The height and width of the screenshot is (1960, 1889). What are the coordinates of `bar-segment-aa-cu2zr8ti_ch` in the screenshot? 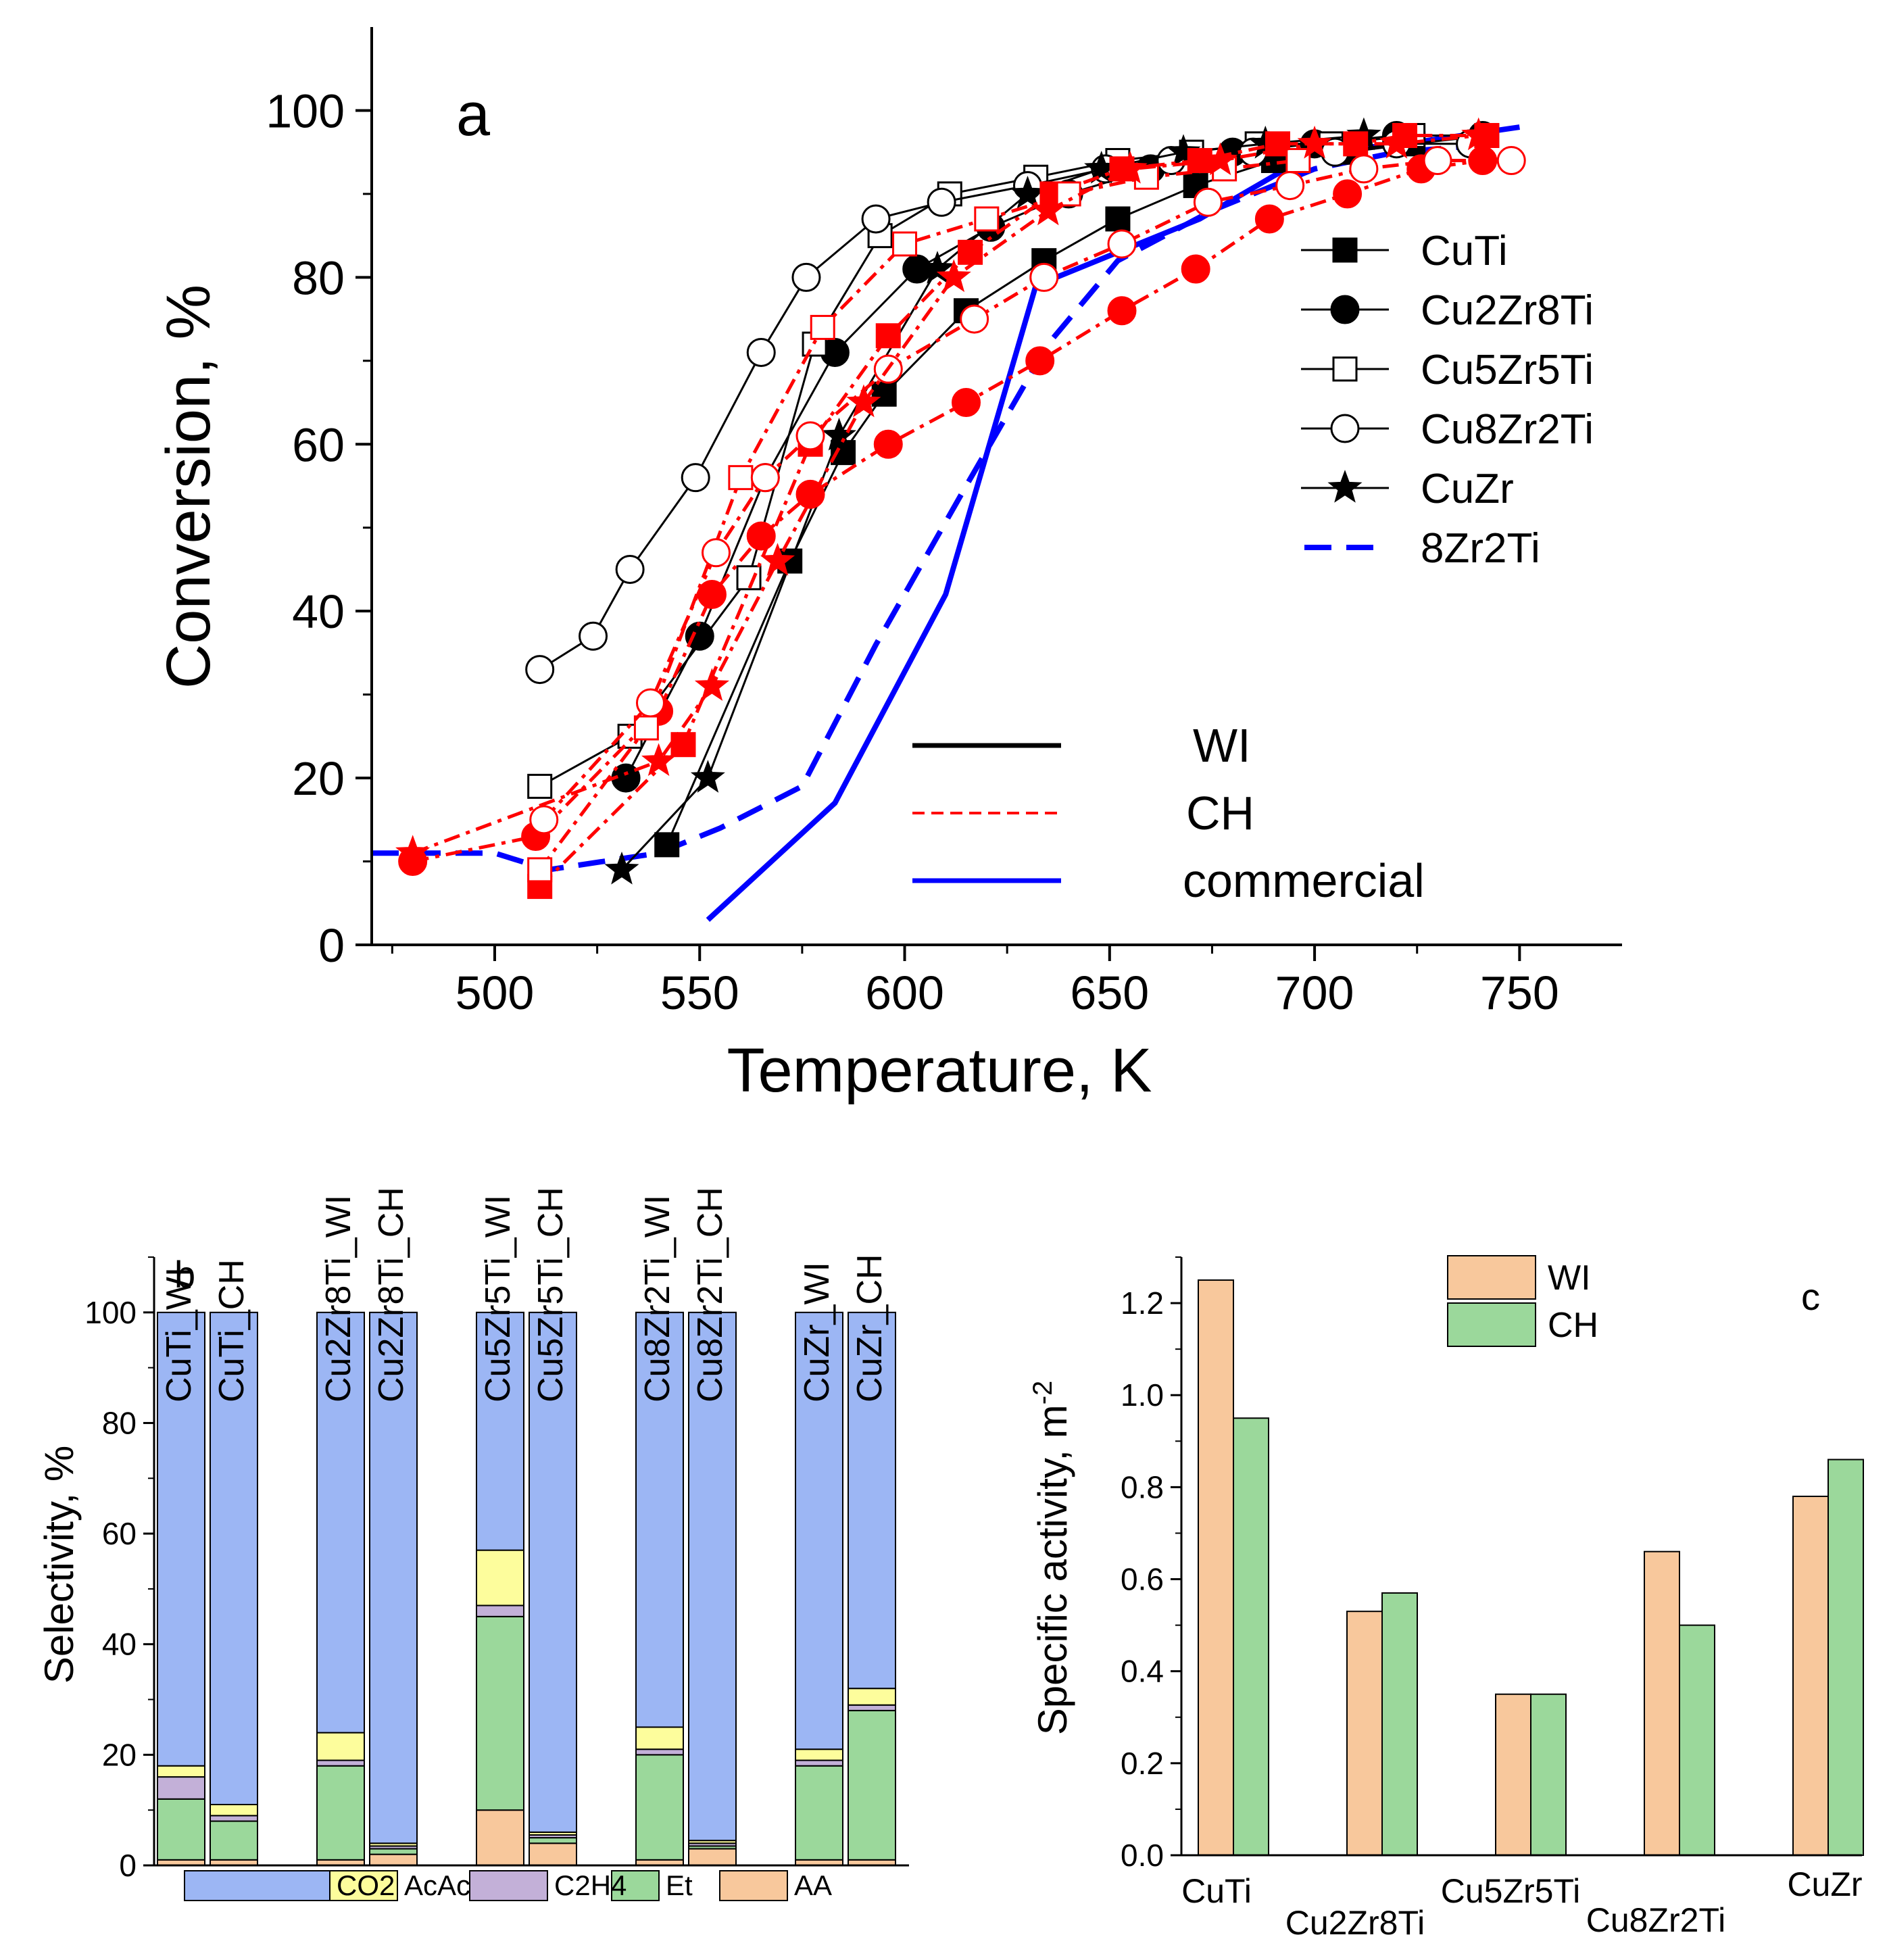 It's located at (393, 1860).